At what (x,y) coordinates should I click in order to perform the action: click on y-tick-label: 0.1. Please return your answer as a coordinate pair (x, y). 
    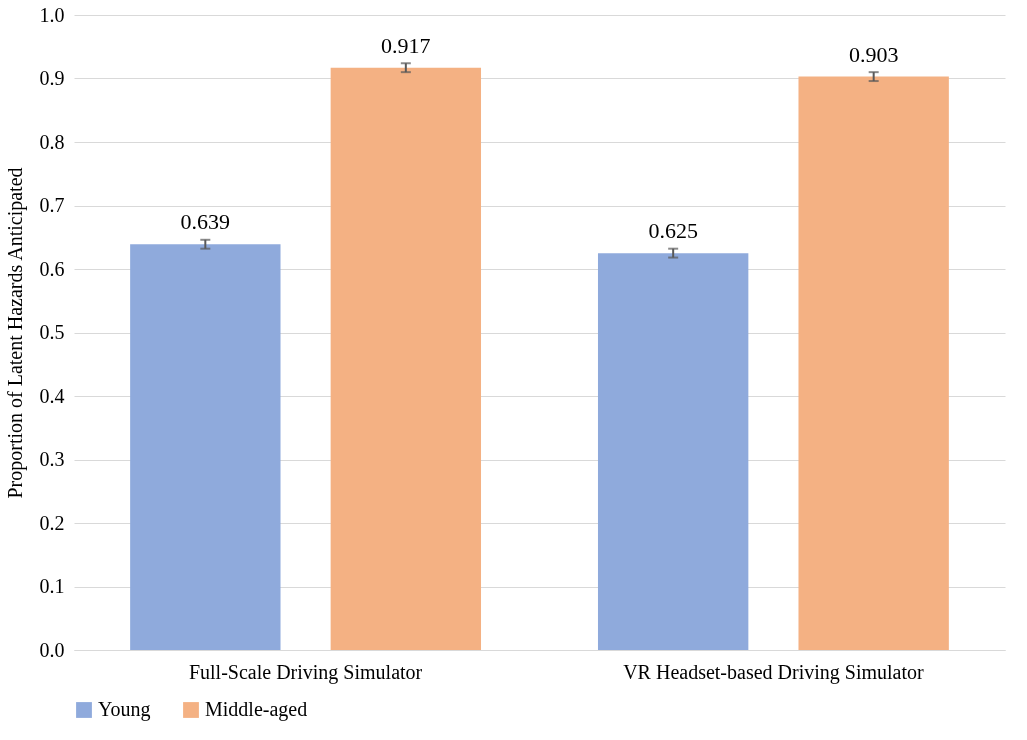
    Looking at the image, I should click on (52, 586).